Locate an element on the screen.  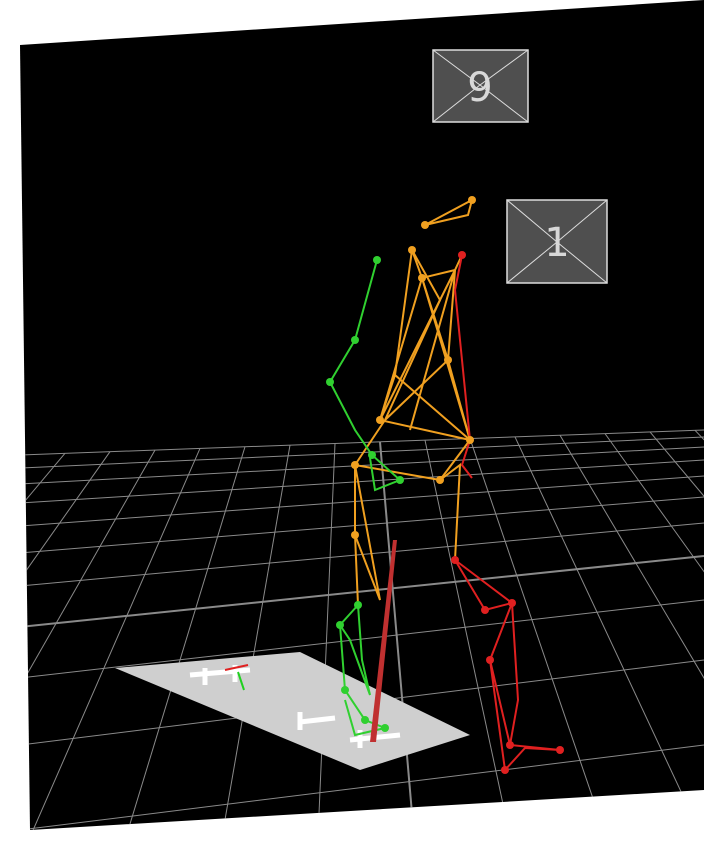
camera-label: 9 is located at coordinates (479, 88).